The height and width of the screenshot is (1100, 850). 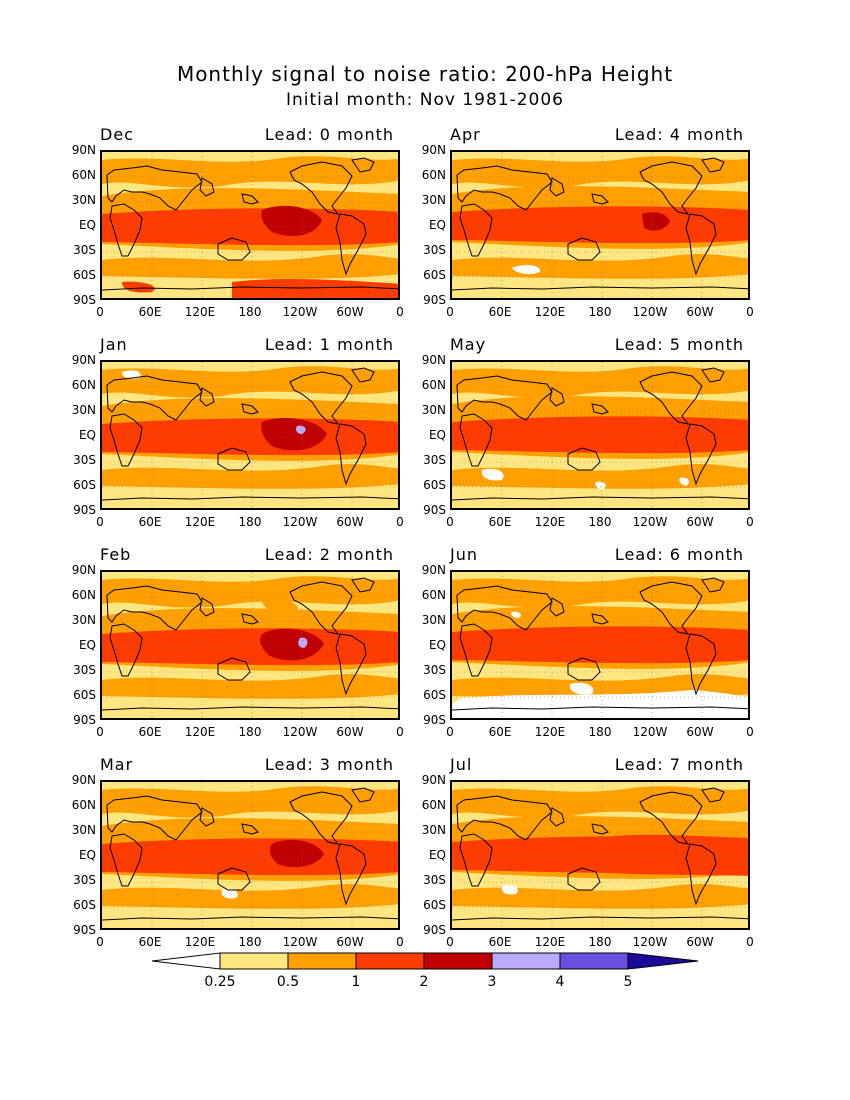 What do you see at coordinates (220, 982) in the screenshot?
I see `colorbar-tick-label: 0.25` at bounding box center [220, 982].